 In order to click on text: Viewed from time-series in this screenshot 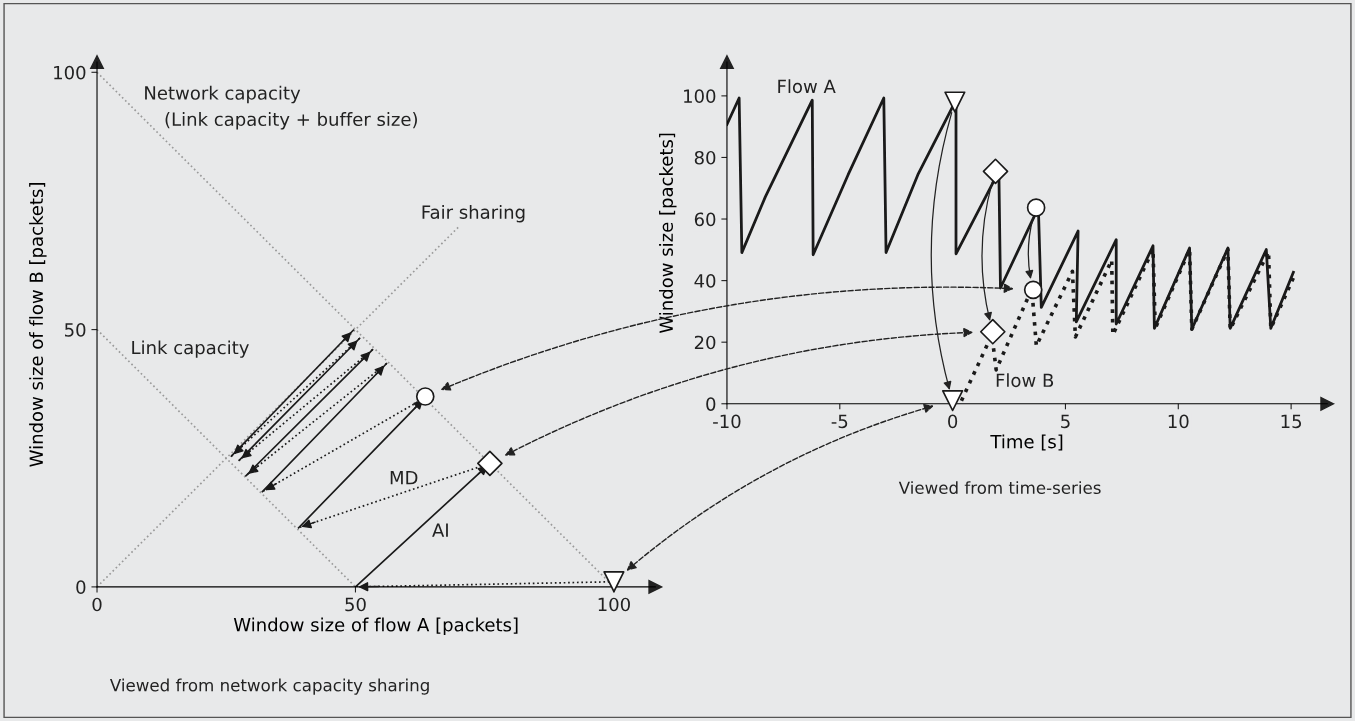, I will do `click(999, 488)`.